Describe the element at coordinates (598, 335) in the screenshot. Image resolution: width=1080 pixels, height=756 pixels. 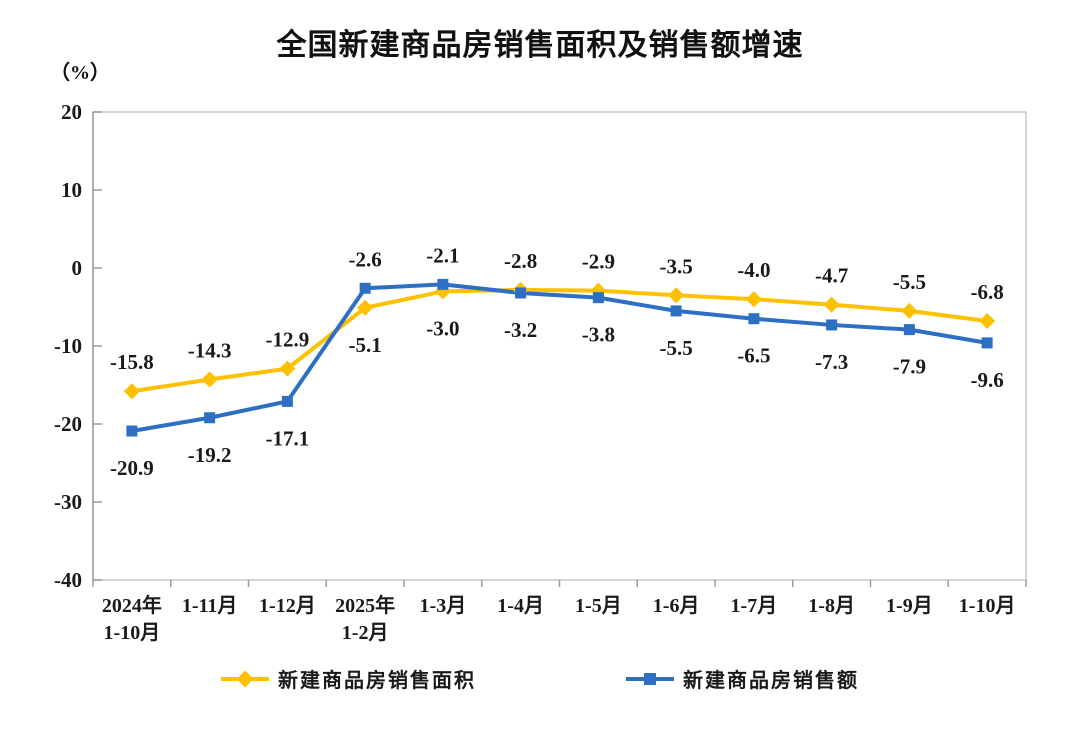
I see `data-label: -3.8` at that location.